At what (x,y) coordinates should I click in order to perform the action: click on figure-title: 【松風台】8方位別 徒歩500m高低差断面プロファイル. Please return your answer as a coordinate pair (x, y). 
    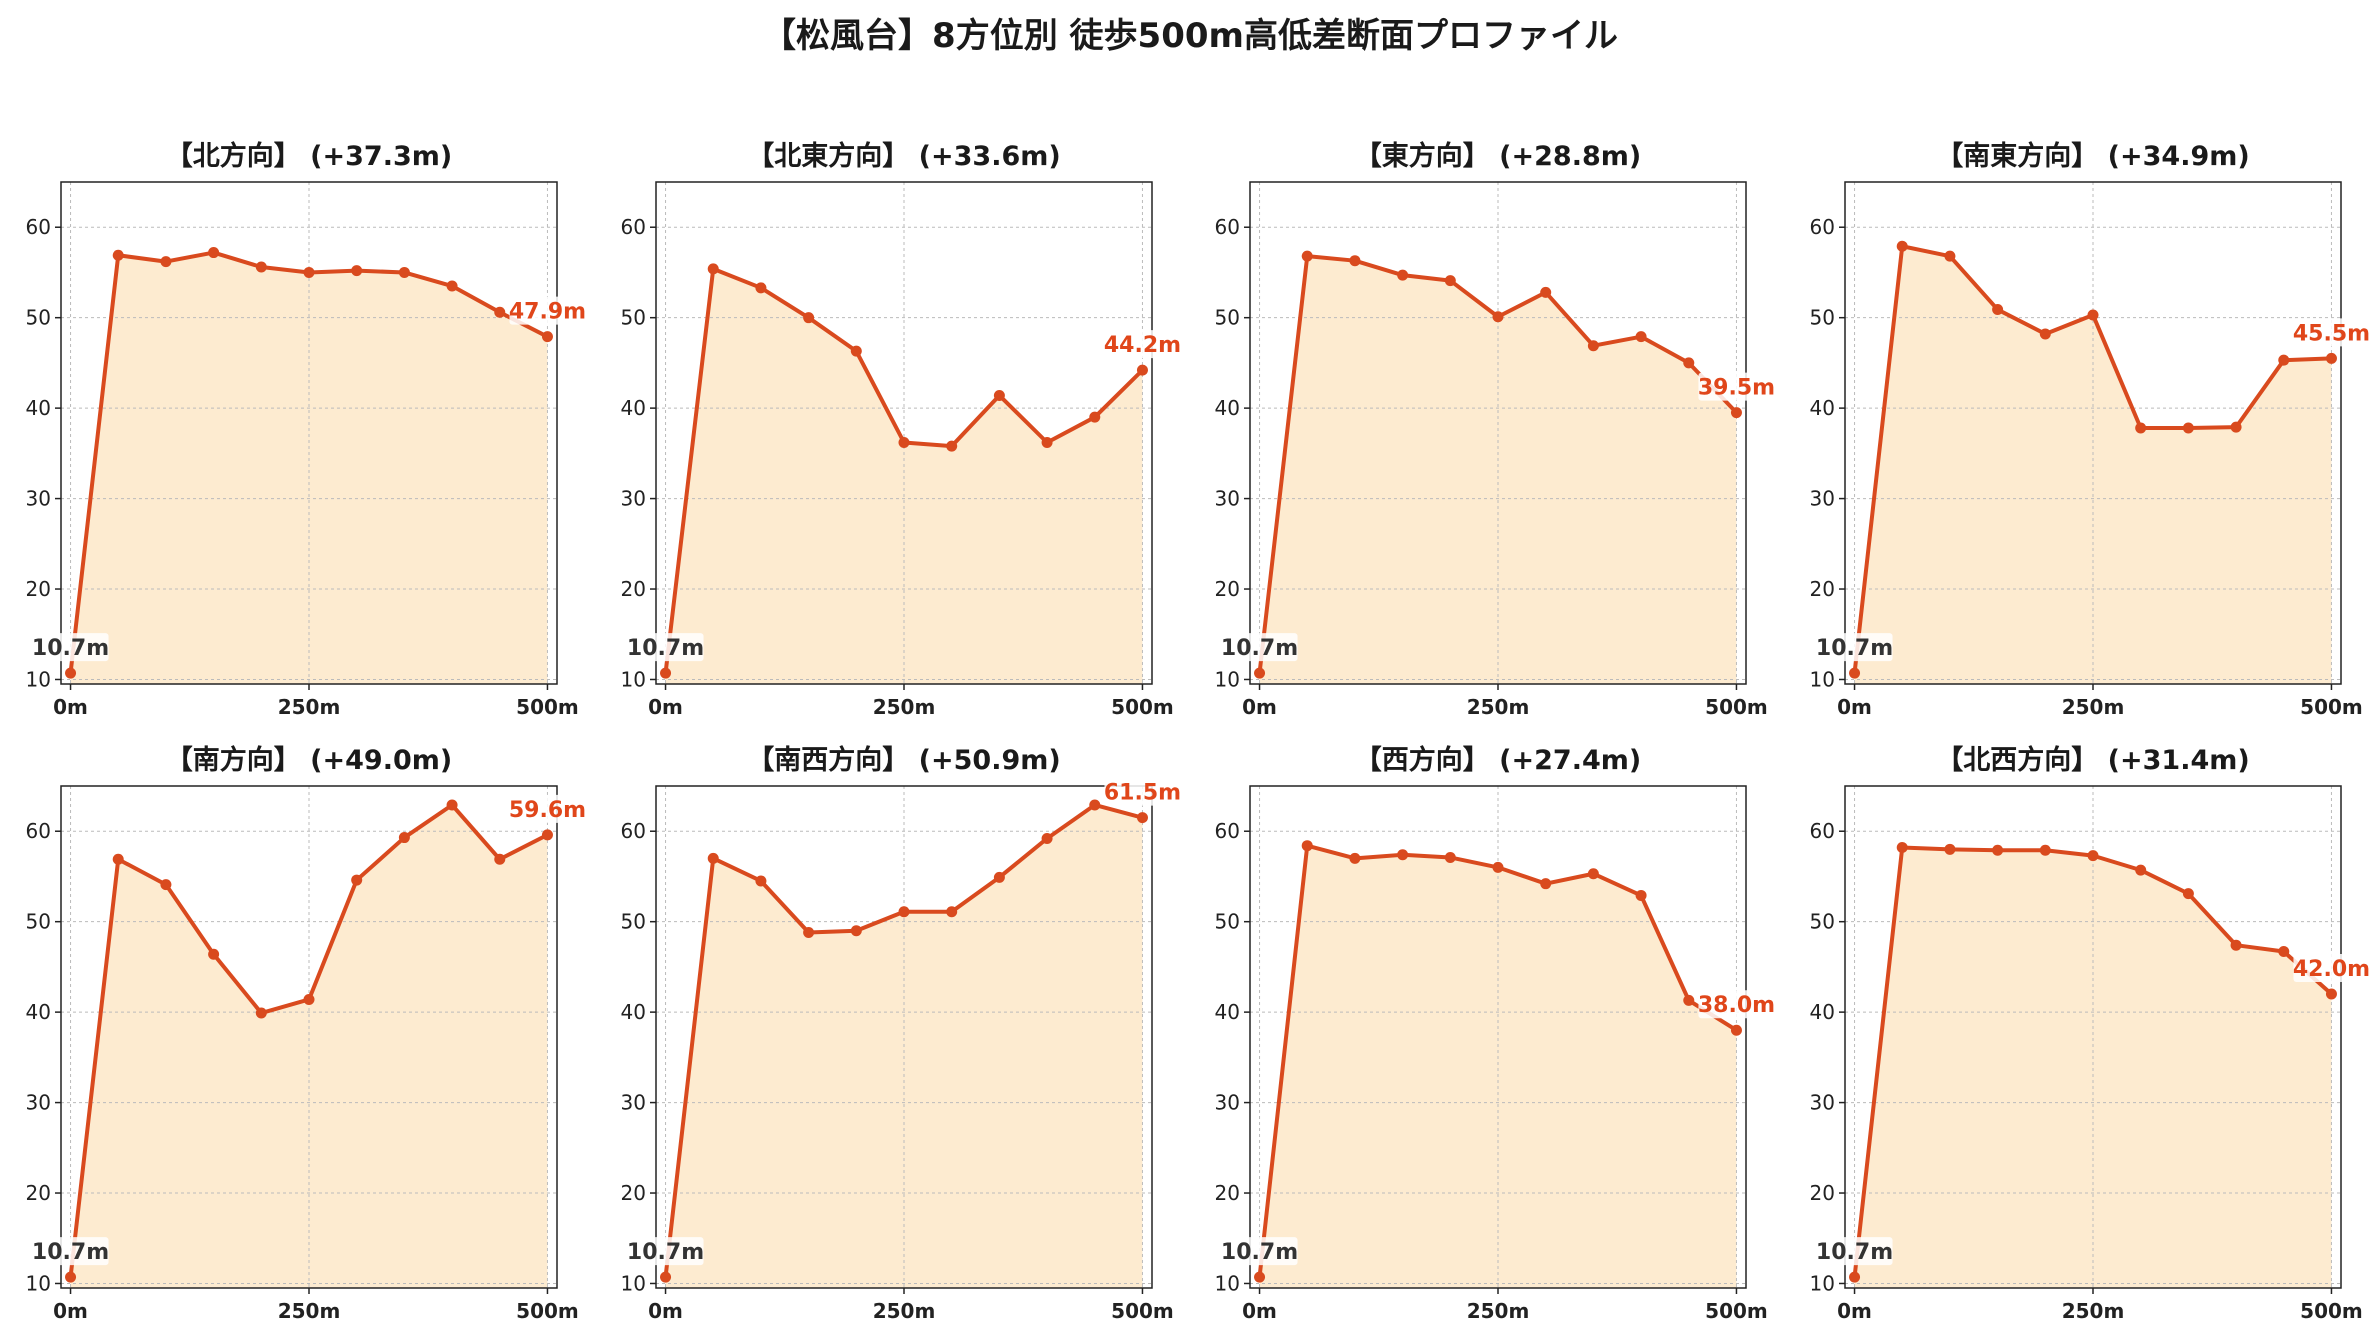
    Looking at the image, I should click on (1190, 36).